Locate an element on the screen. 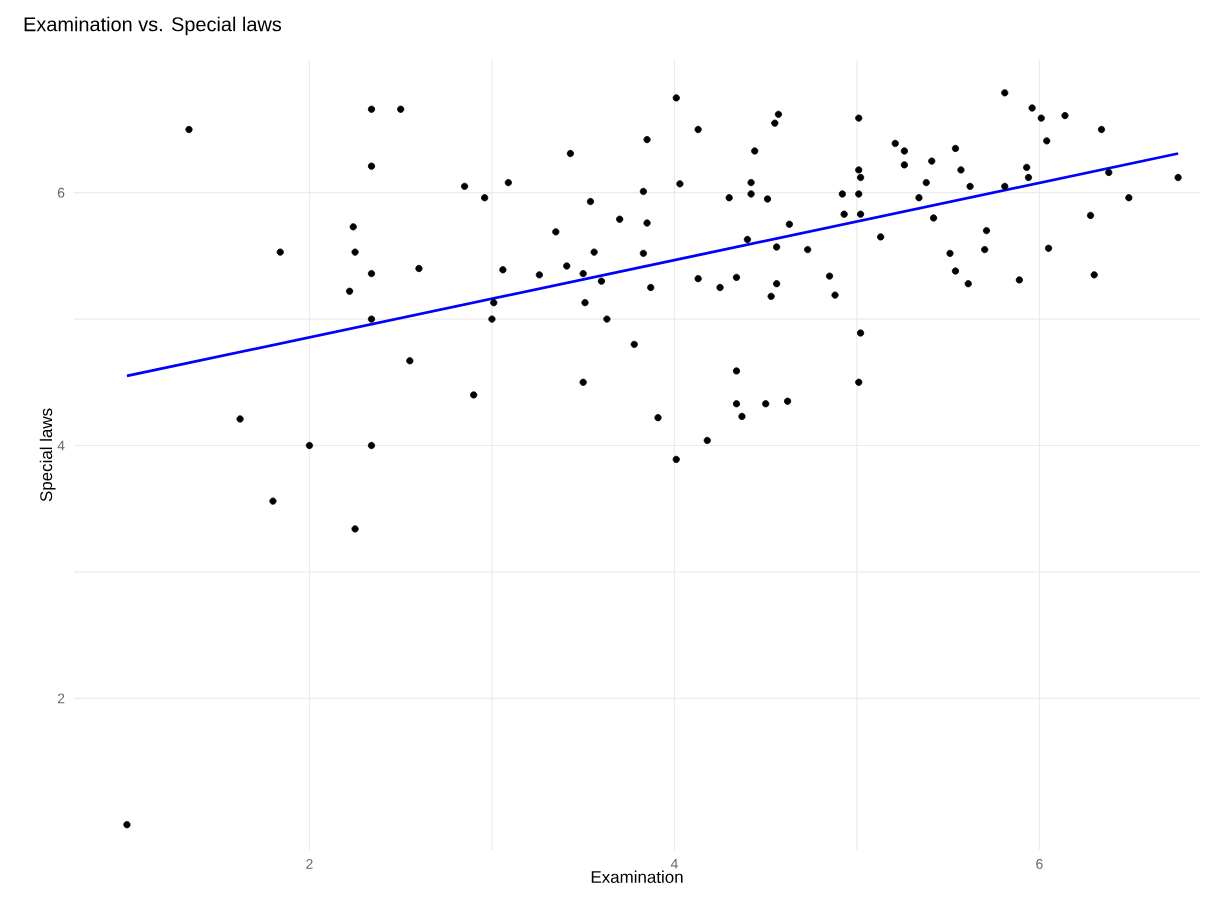 The width and height of the screenshot is (1206, 920). y-axis-title: Special laws is located at coordinates (47, 455).